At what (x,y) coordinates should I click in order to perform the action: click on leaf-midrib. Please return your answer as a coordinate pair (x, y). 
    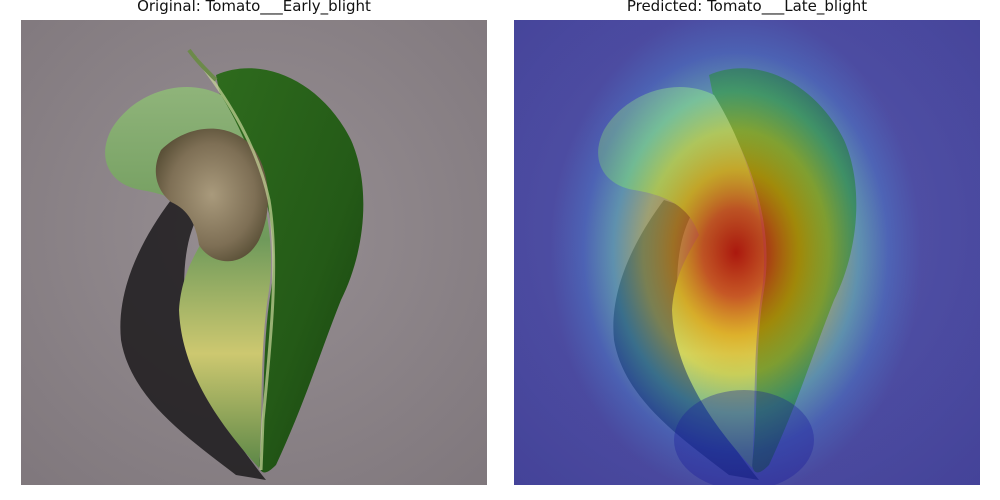
    Looking at the image, I should click on (235, 264).